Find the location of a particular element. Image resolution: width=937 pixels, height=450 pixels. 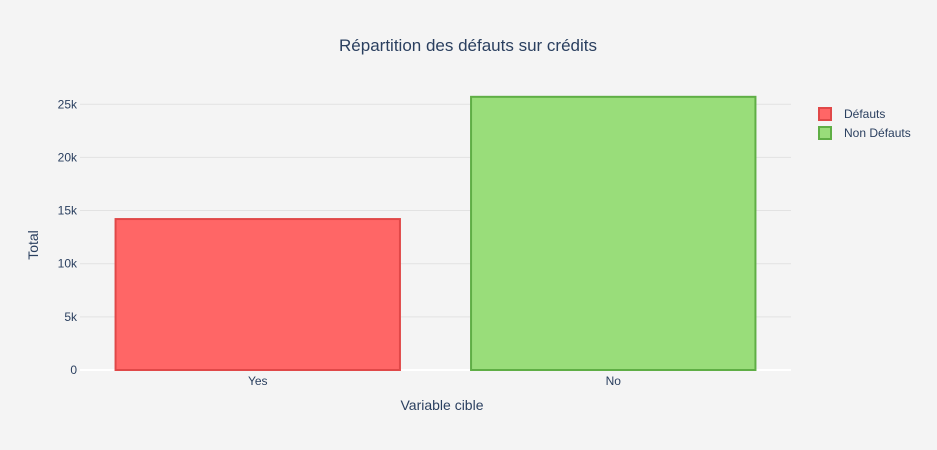

x-axis-title: Variable cible is located at coordinates (441, 405).